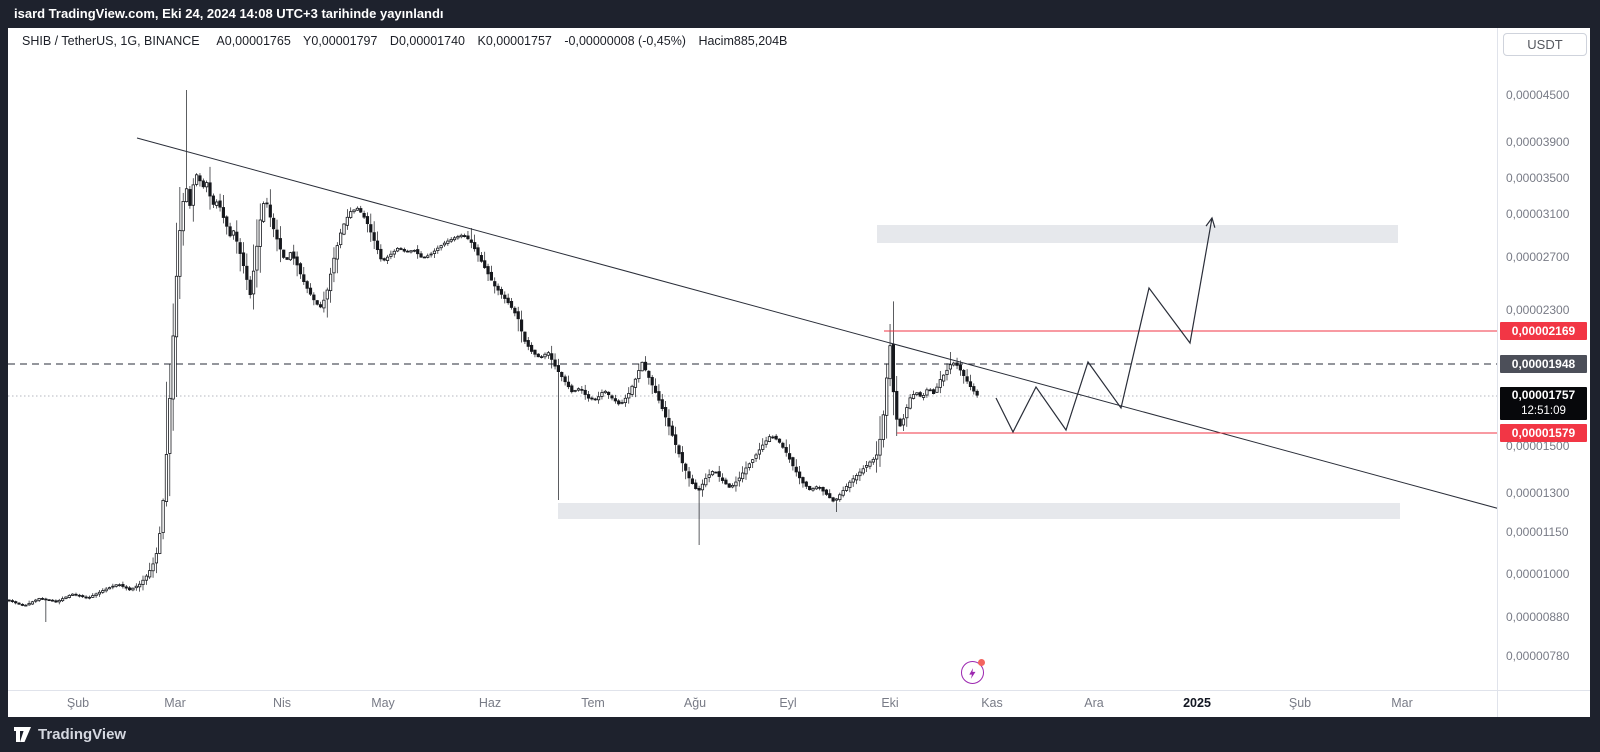  What do you see at coordinates (1538, 310) in the screenshot?
I see `price-axis-label: 0,00002300` at bounding box center [1538, 310].